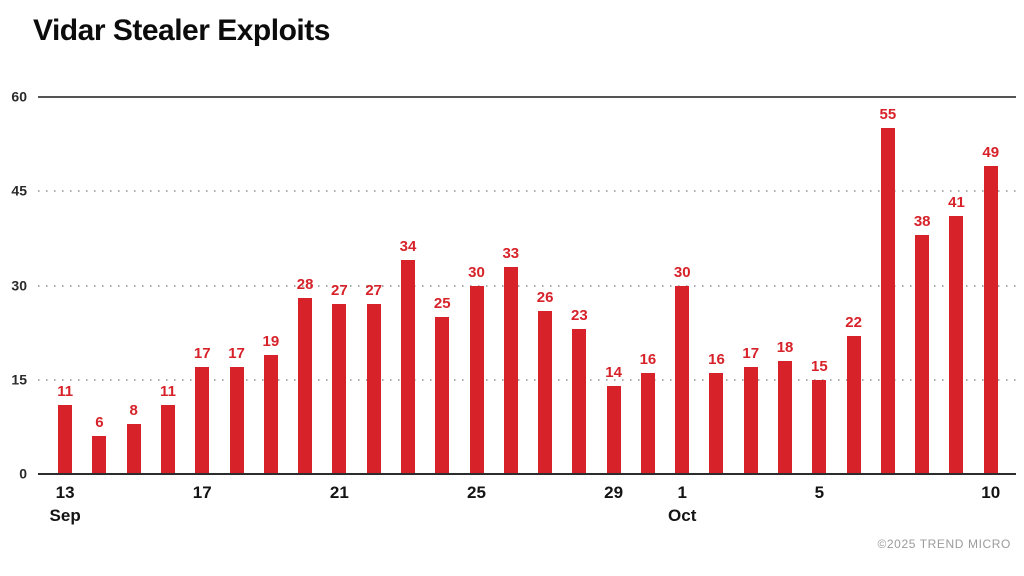 This screenshot has height=576, width=1024. I want to click on x-tick-label-13: 13, so click(65, 492).